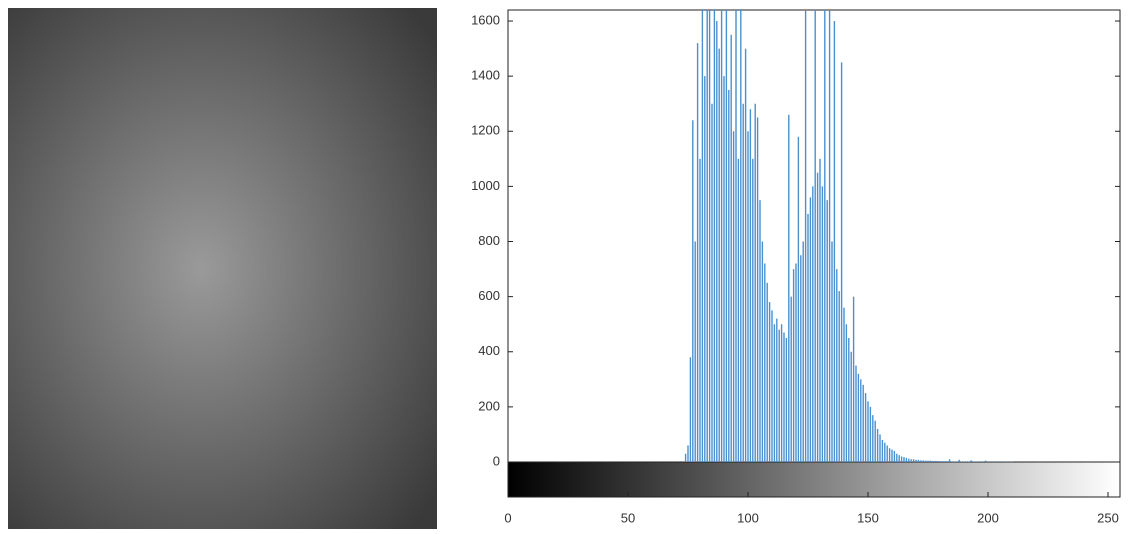 Image resolution: width=1134 pixels, height=534 pixels. What do you see at coordinates (988, 517) in the screenshot?
I see `x-tick-label: 200` at bounding box center [988, 517].